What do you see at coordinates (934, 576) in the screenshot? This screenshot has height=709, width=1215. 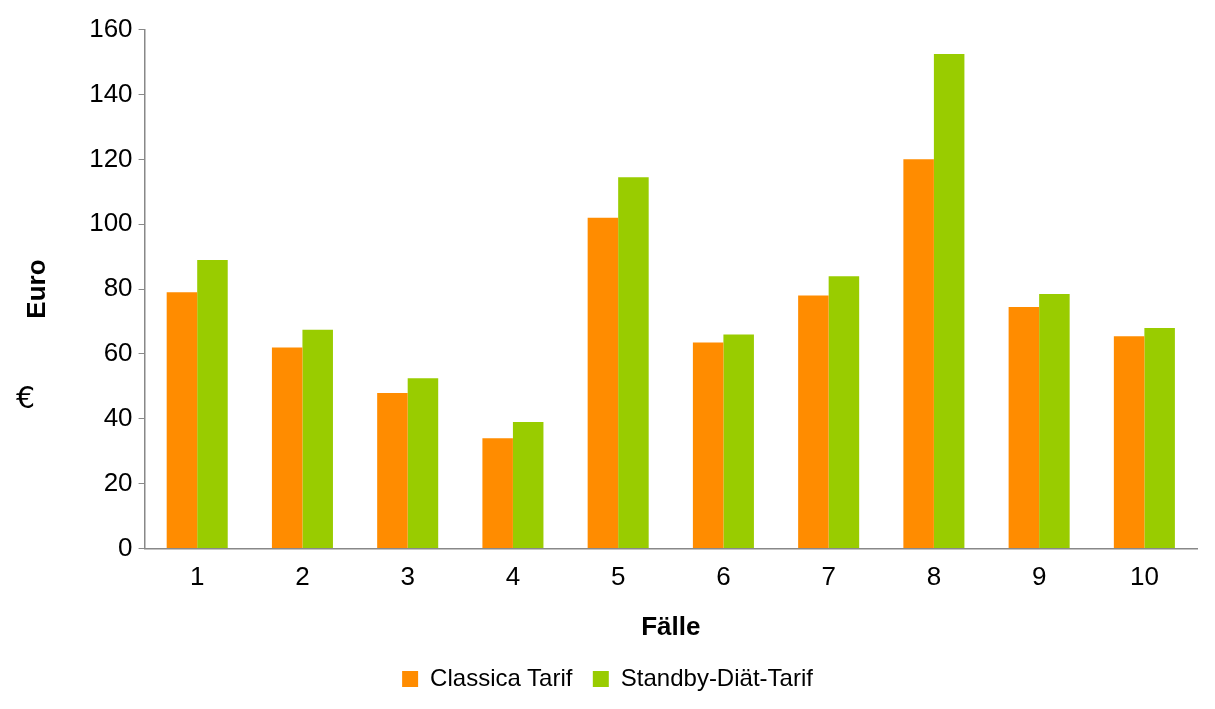 I see `x-tick-label: 8` at bounding box center [934, 576].